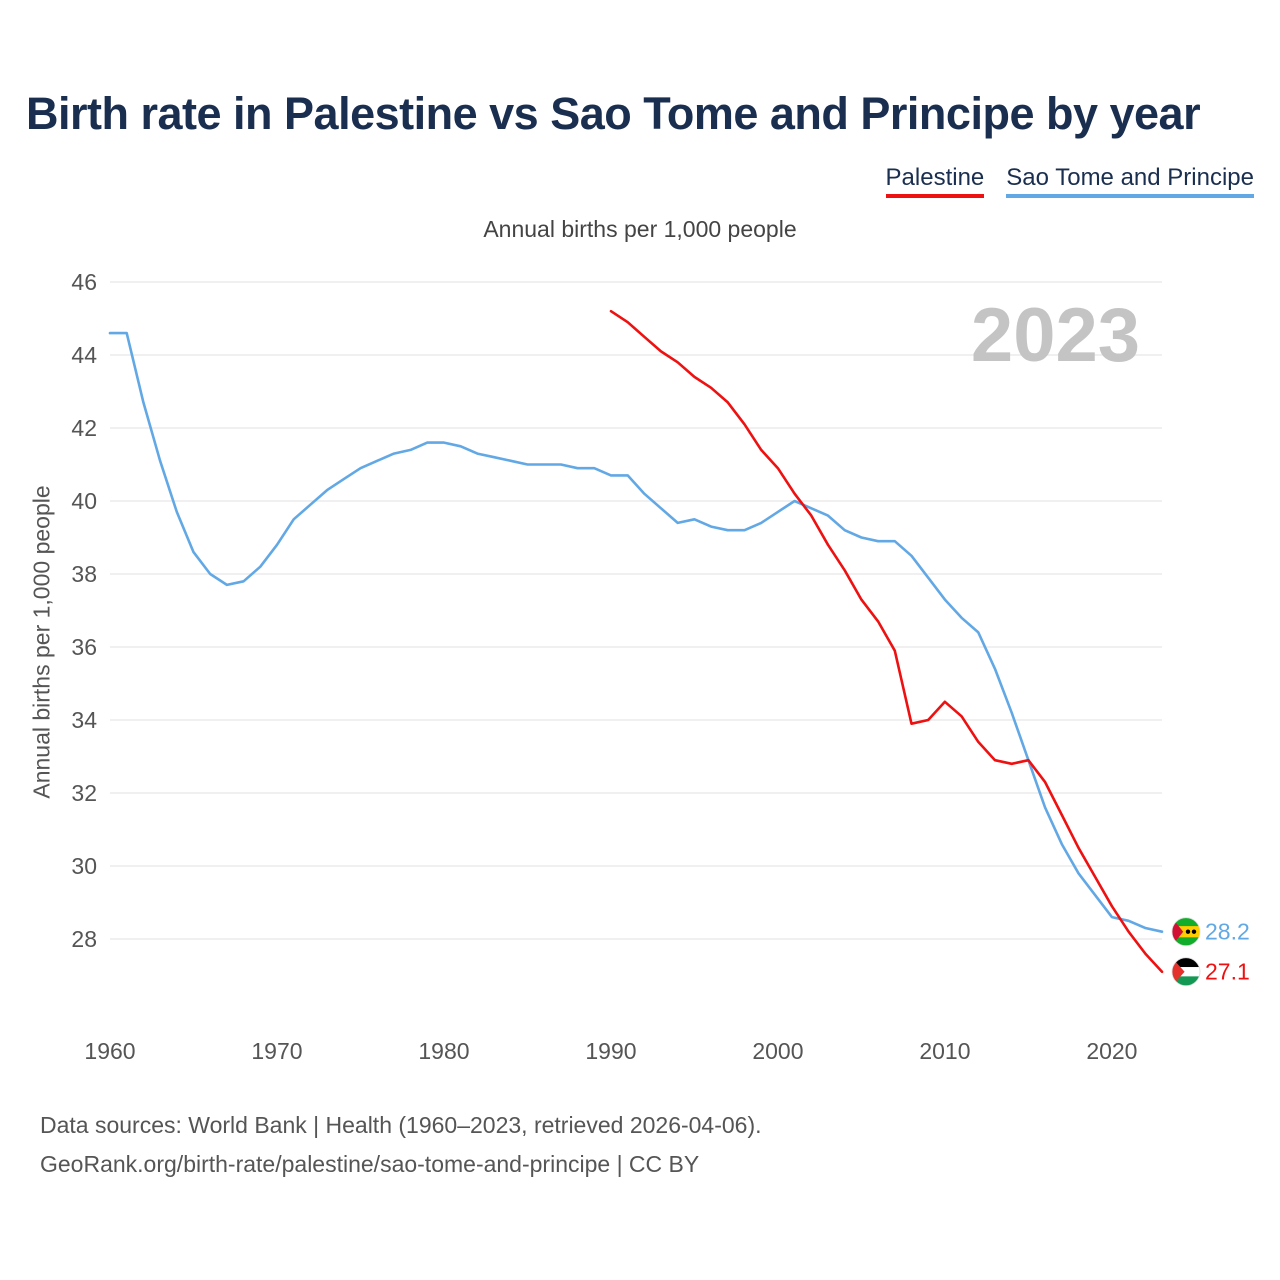  Describe the element at coordinates (640, 229) in the screenshot. I see `chart-subtitle: Annual births per 1,000 people` at that location.